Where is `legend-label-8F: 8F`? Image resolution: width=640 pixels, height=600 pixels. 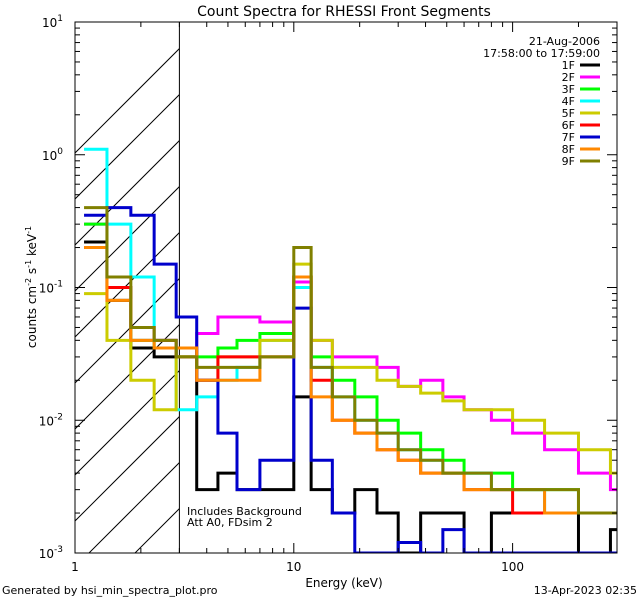 legend-label-8F: 8F is located at coordinates (568, 149).